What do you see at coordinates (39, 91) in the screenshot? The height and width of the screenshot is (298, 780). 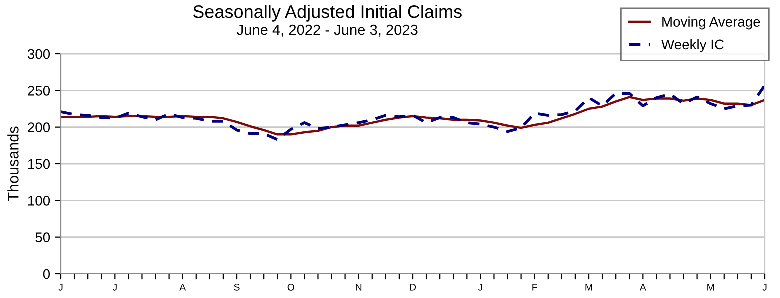 I see `y-tick-label: 250` at bounding box center [39, 91].